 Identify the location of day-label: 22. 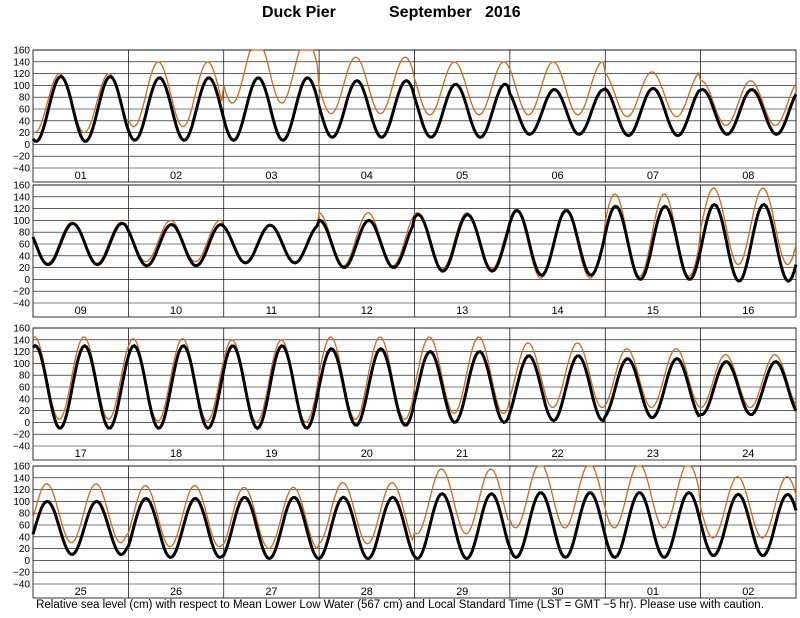
(557, 454).